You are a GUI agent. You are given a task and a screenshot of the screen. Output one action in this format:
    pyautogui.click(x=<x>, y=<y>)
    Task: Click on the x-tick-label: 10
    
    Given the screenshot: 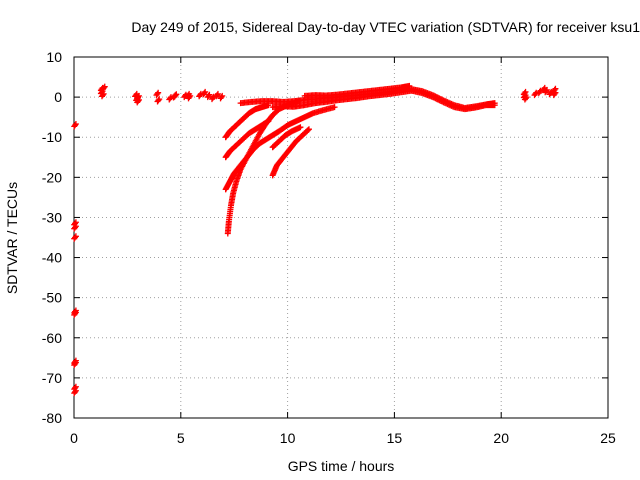 What is the action you would take?
    pyautogui.click(x=288, y=438)
    